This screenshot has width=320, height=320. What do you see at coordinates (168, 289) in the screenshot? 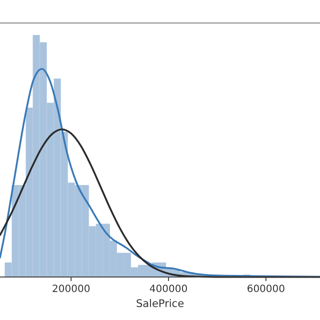
I see `x-tick-label: 400000` at bounding box center [168, 289].